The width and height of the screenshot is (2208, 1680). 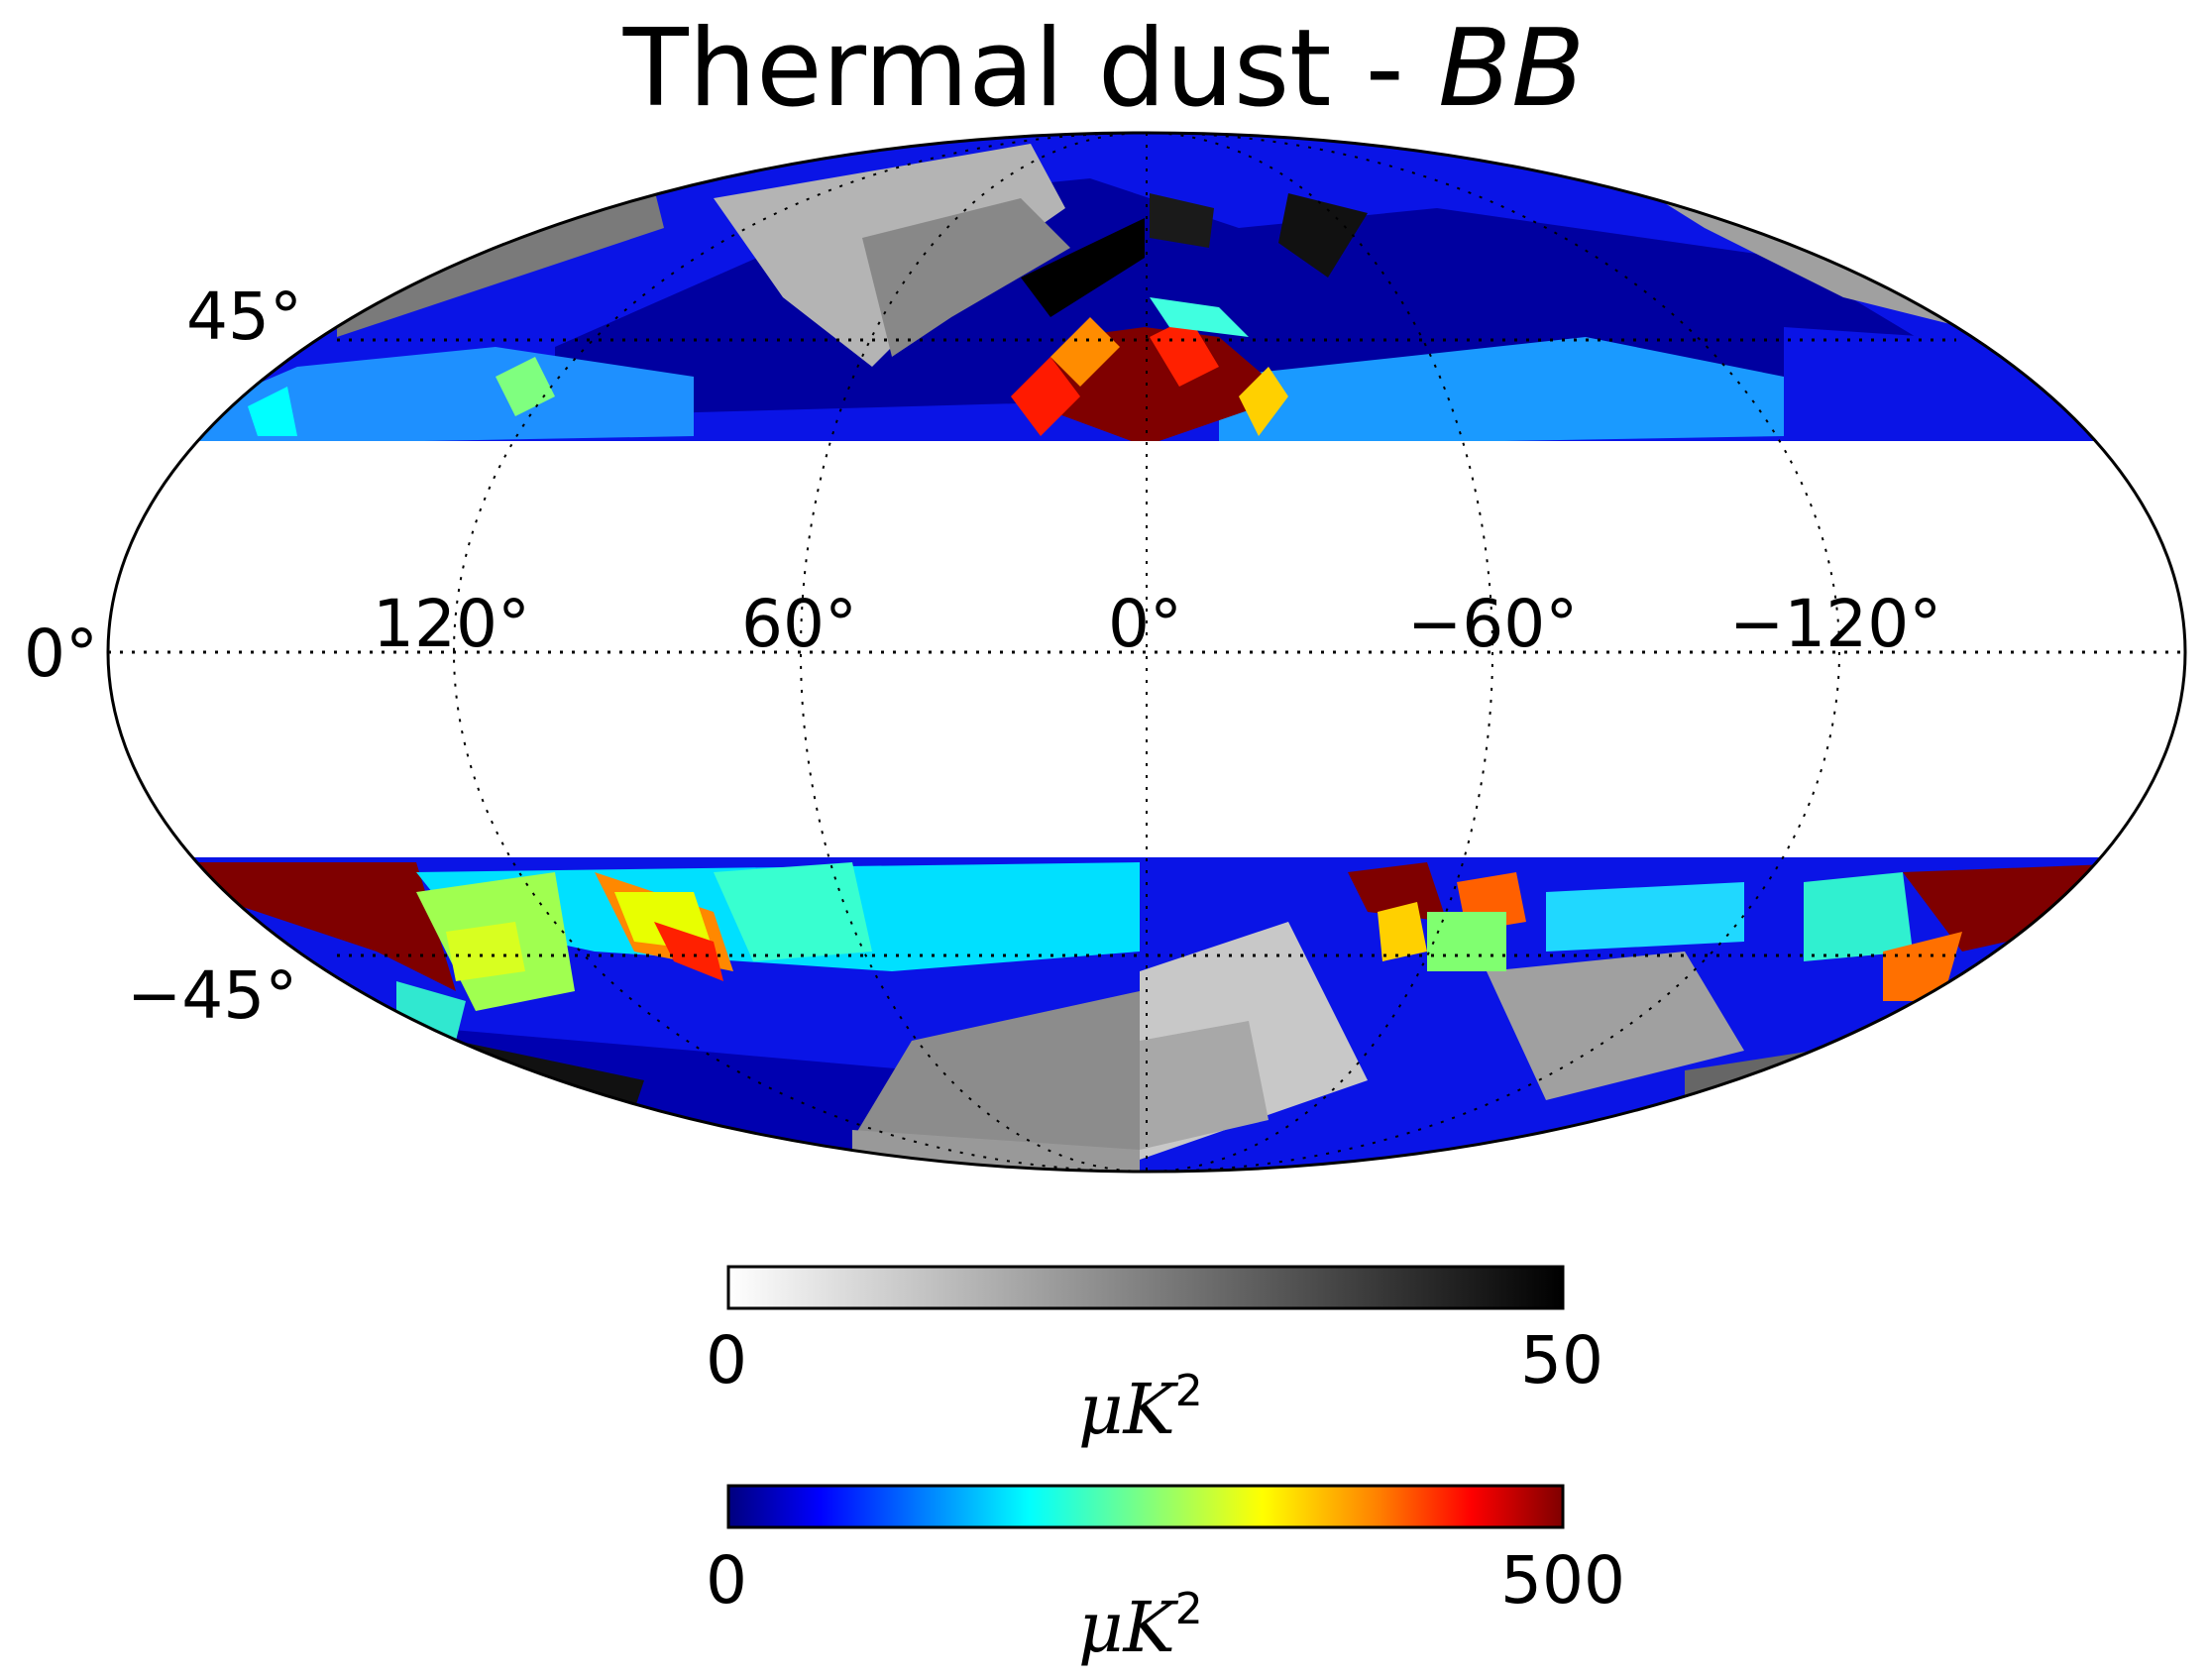 What do you see at coordinates (1984, 386) in the screenshot?
I see `north-right-blue-fade` at bounding box center [1984, 386].